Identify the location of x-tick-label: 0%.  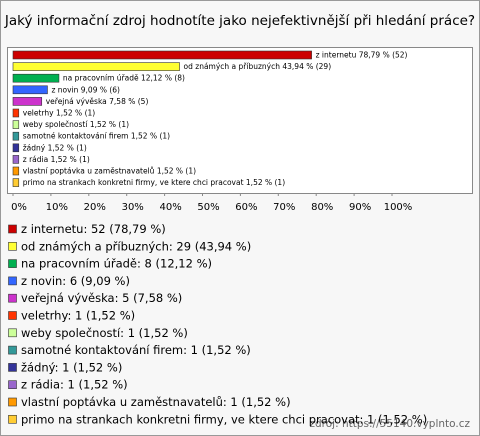
(19, 207).